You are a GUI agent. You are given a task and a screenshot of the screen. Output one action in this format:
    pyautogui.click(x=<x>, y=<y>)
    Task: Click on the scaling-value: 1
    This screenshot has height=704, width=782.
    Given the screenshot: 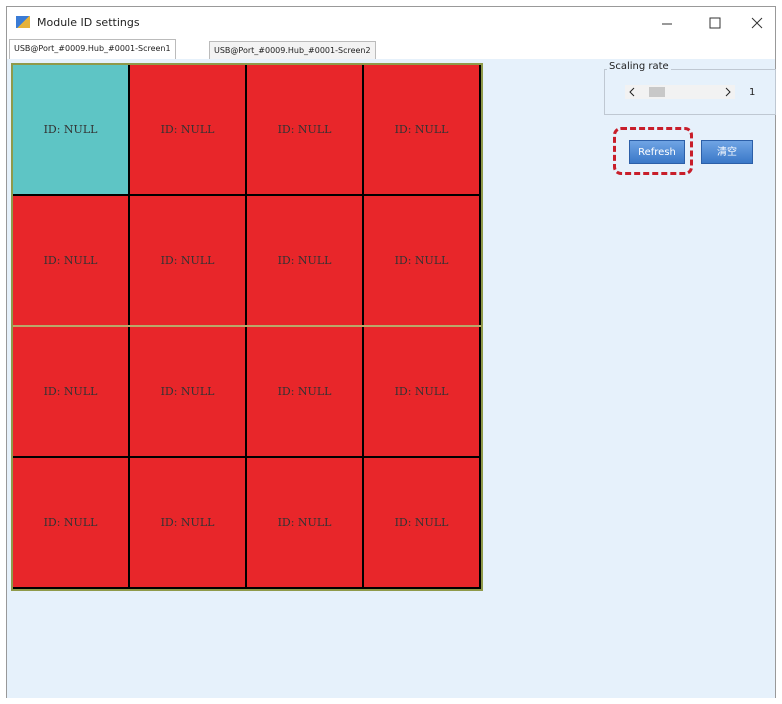 What is the action you would take?
    pyautogui.click(x=752, y=92)
    